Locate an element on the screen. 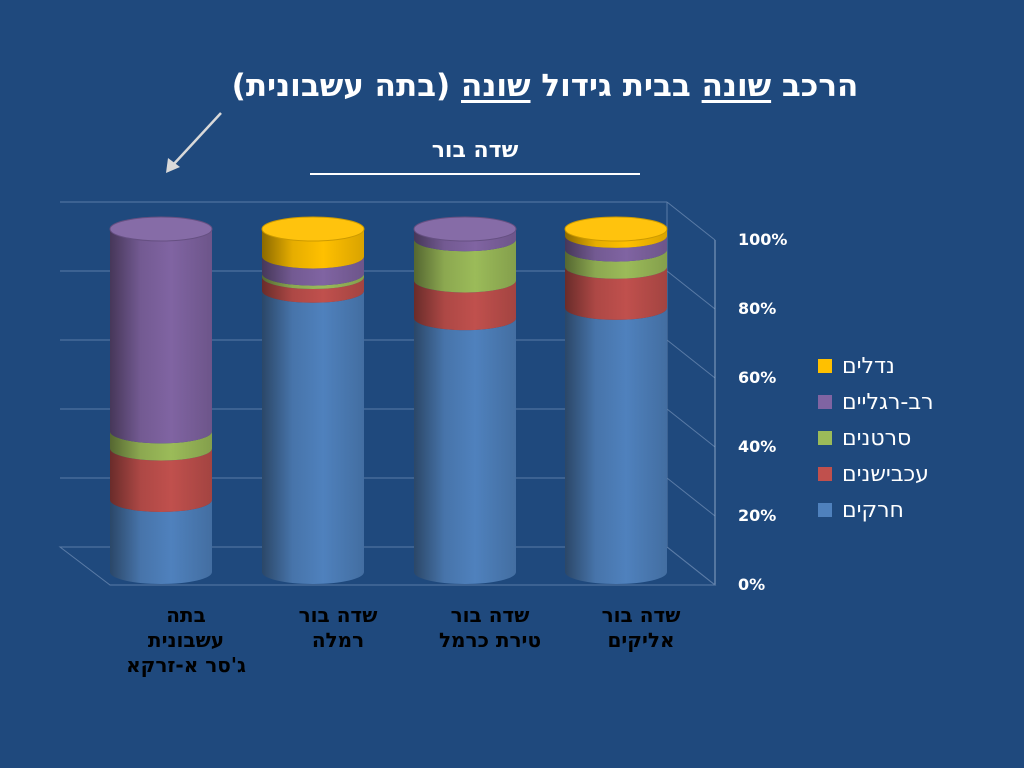 This screenshot has height=768, width=1024. legend-label: נדלים is located at coordinates (868, 366).